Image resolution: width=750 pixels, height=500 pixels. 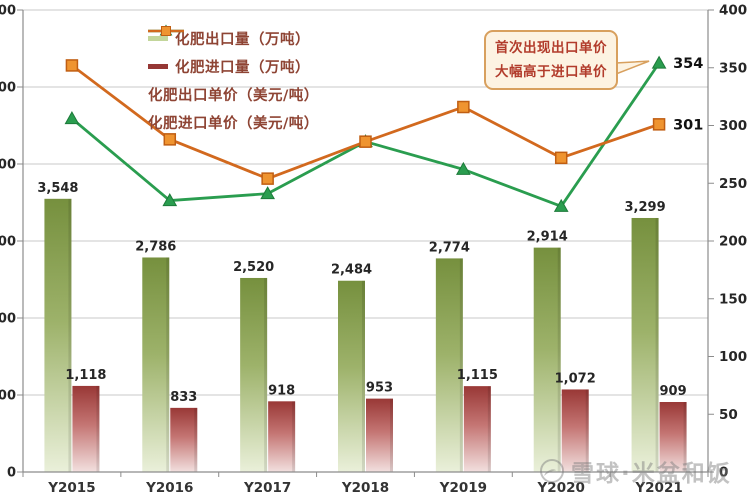 What do you see at coordinates (169, 488) in the screenshot?
I see `x-axis-label-Y2016: Y2016` at bounding box center [169, 488].